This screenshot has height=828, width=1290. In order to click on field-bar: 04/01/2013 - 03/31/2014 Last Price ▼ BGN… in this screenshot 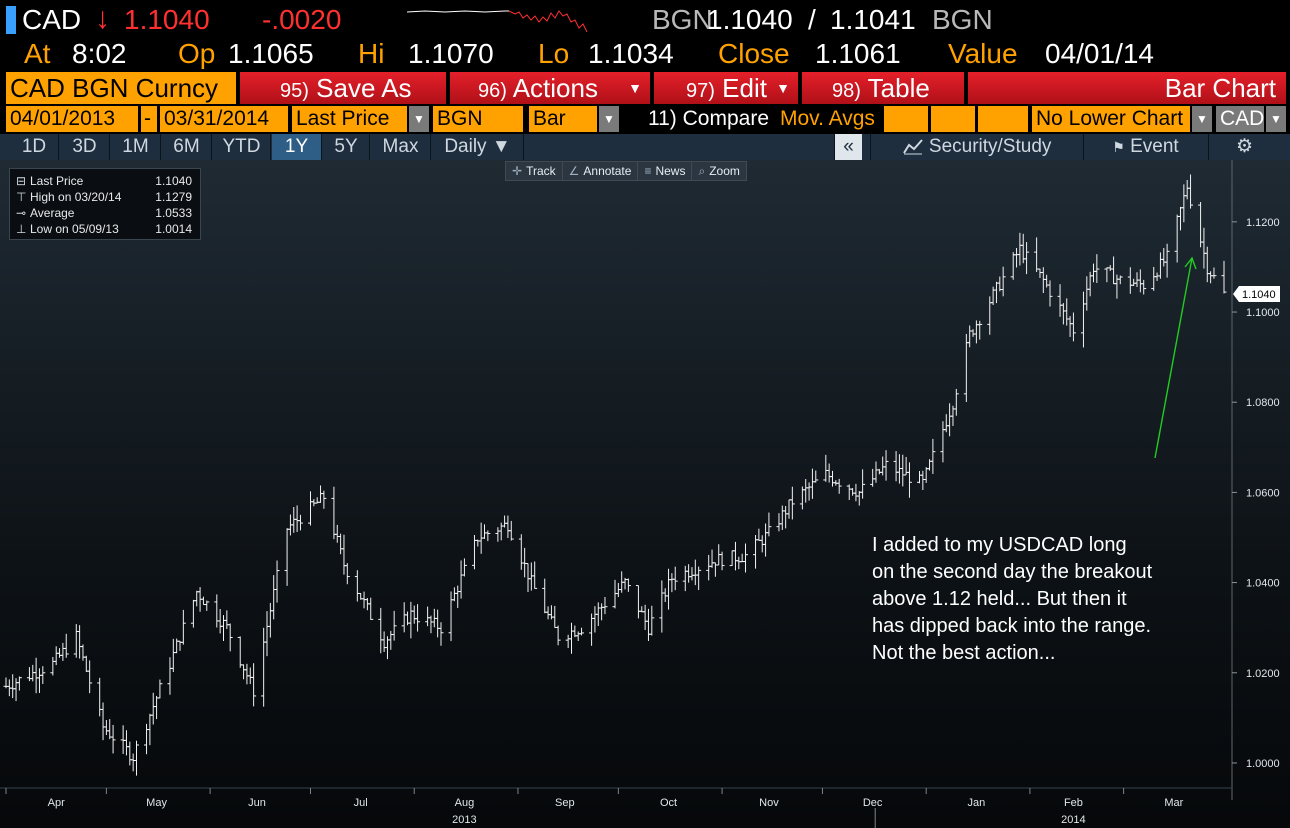, I will do `click(645, 119)`.